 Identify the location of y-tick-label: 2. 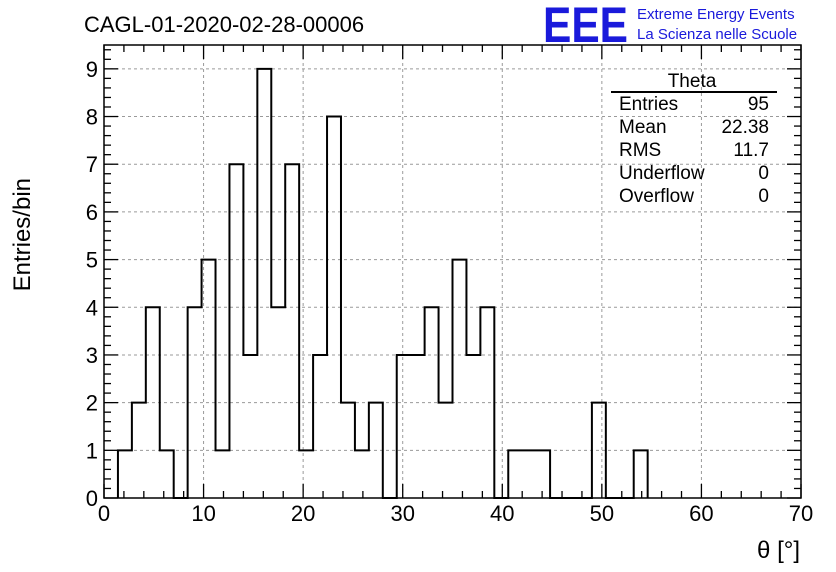
(92, 403).